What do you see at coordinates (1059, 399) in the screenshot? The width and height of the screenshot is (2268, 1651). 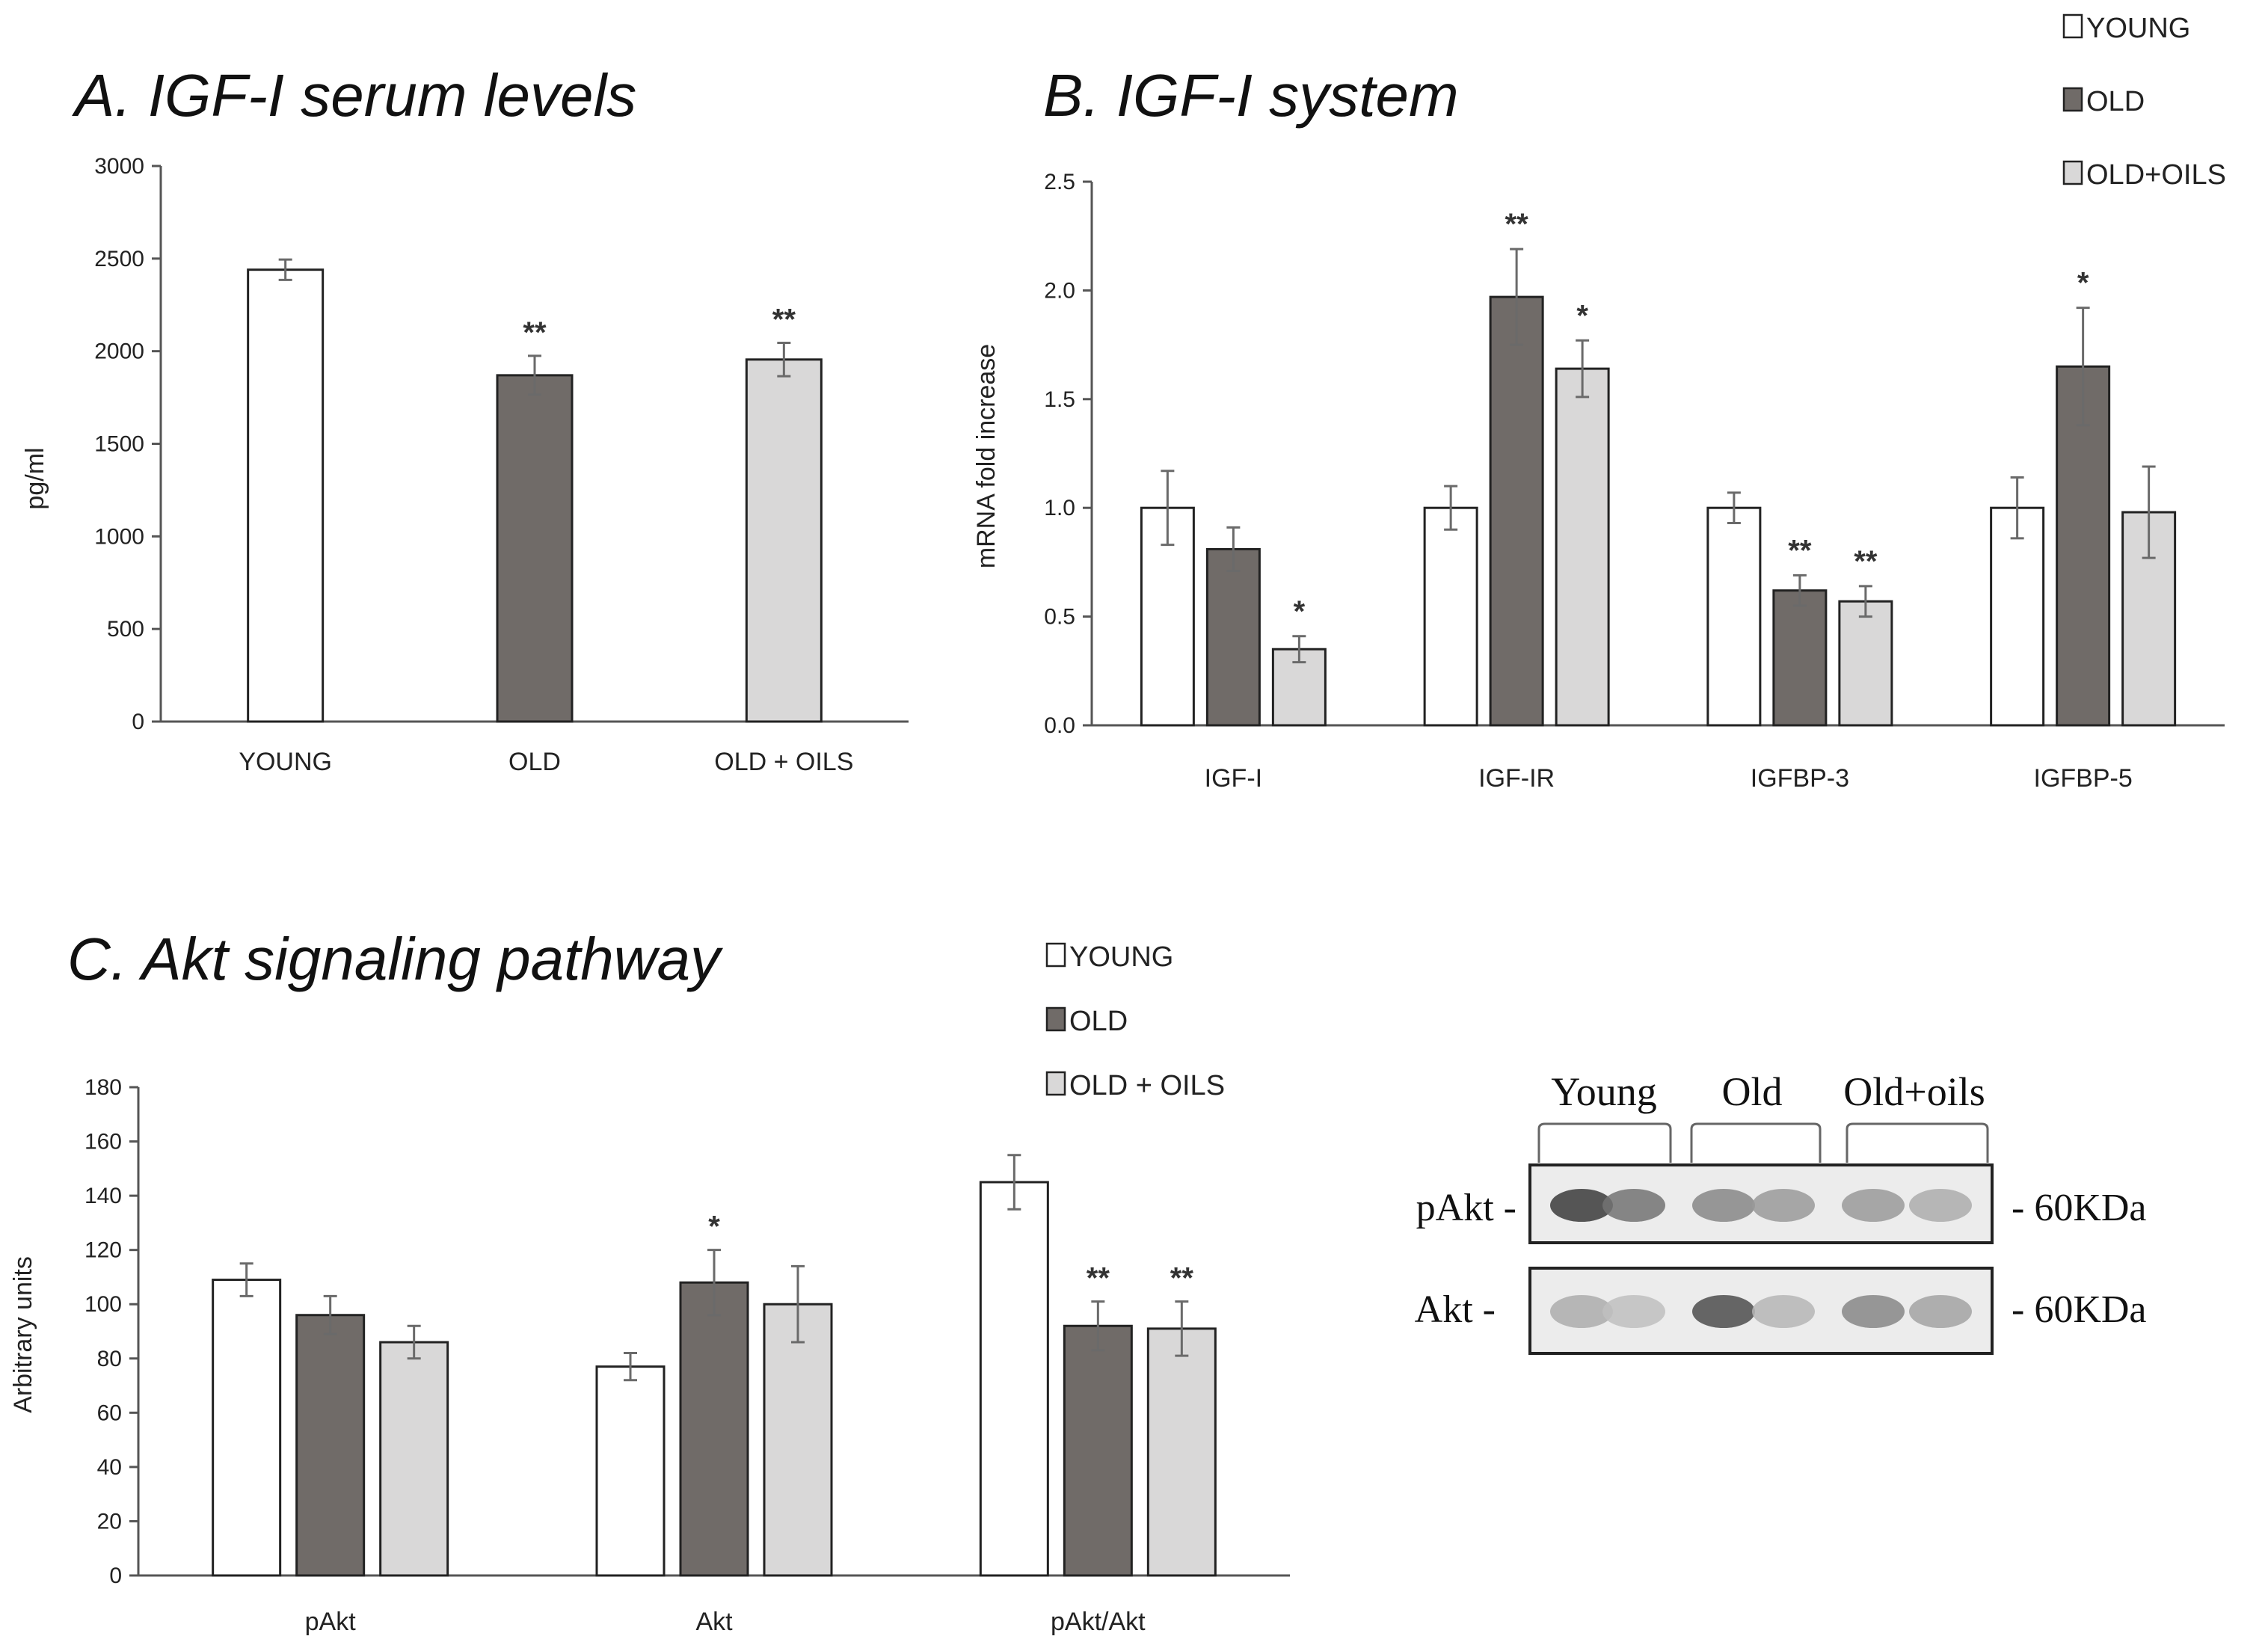 I see `panel-b-y-tick-label: 1.5` at bounding box center [1059, 399].